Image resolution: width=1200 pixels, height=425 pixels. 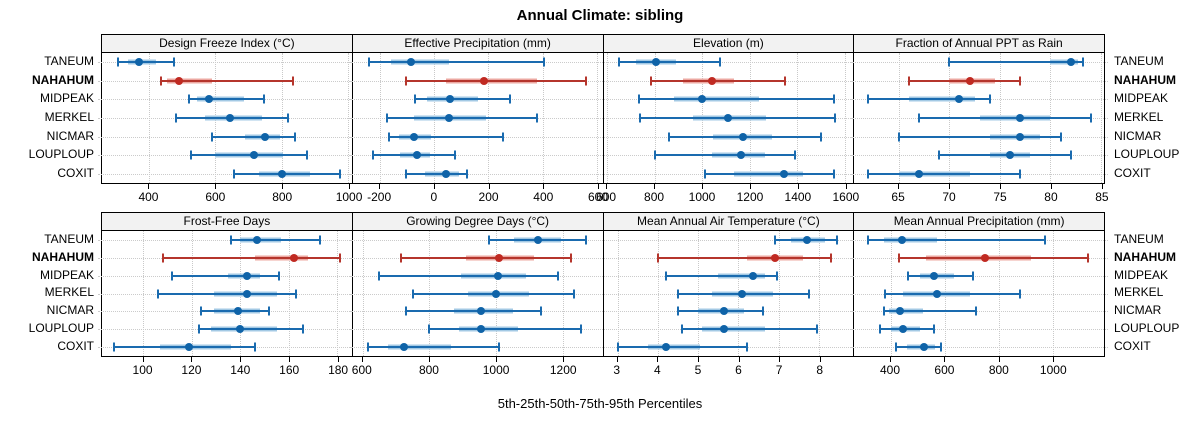 I want to click on axis-tick-label: 7, so click(x=779, y=370).